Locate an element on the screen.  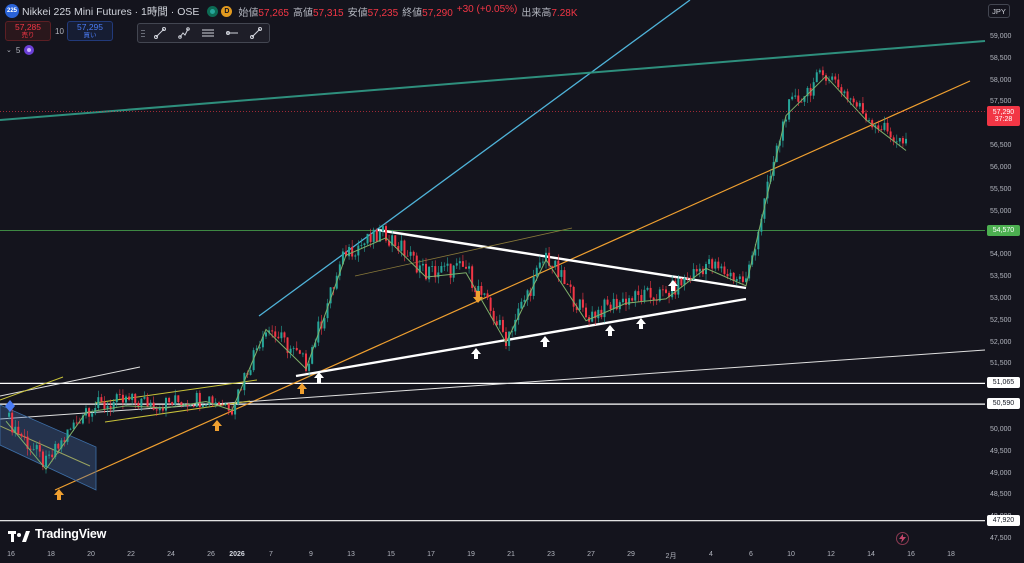
drag-handle-icon is located at coordinates (143, 33).